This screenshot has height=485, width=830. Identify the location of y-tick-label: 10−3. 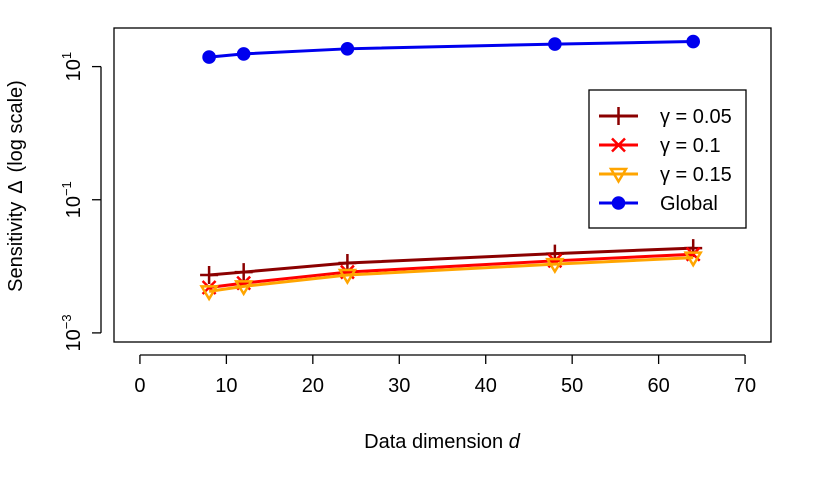
(72, 332).